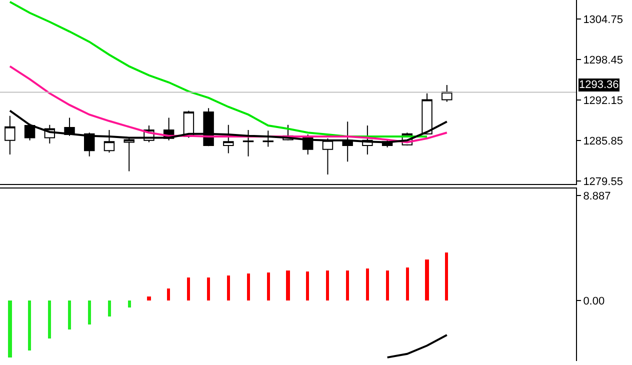 The image size is (632, 365). What do you see at coordinates (603, 100) in the screenshot?
I see `y-tick-label: 1292.15` at bounding box center [603, 100].